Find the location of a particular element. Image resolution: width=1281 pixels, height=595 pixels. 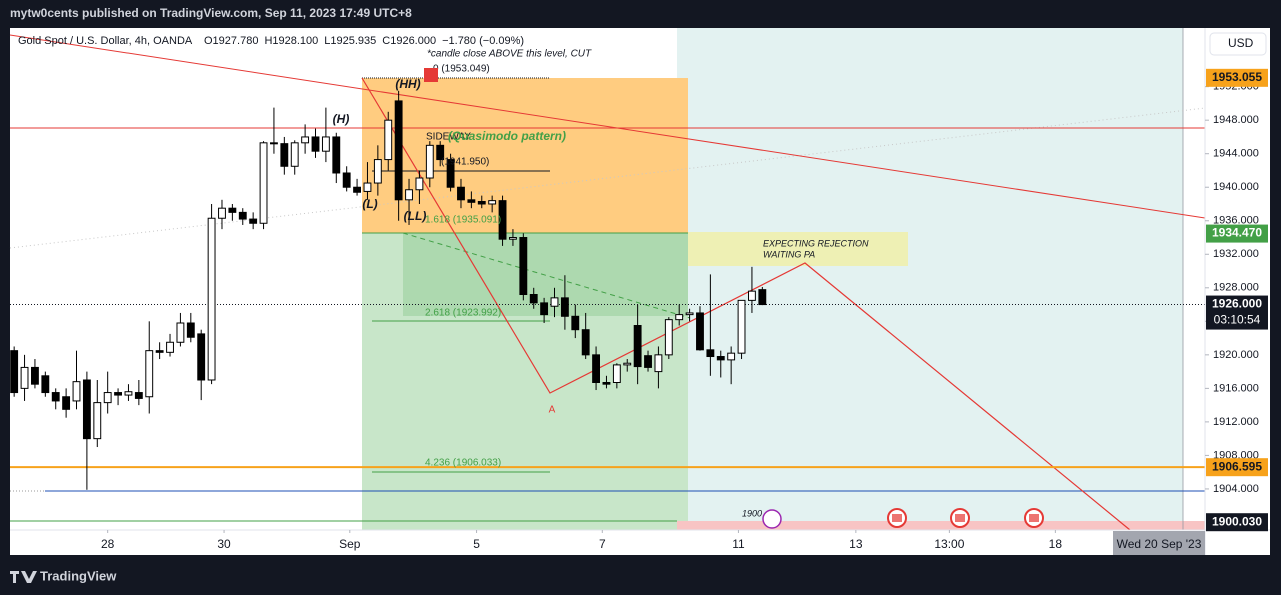

x-tick-label: 30 is located at coordinates (224, 544).